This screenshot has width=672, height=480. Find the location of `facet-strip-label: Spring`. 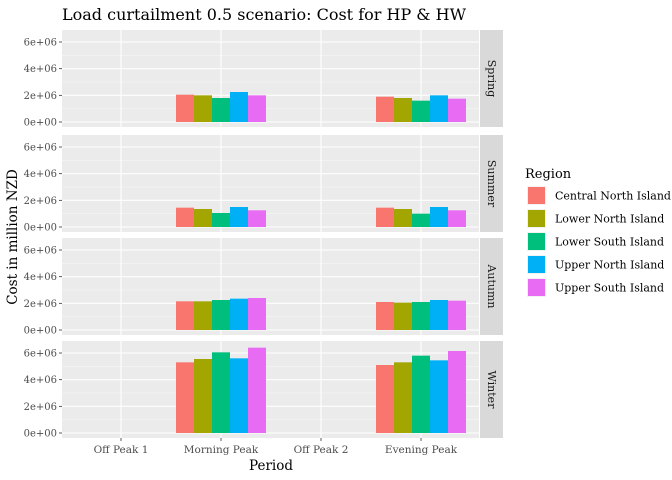

facet-strip-label: Spring is located at coordinates (491, 78).